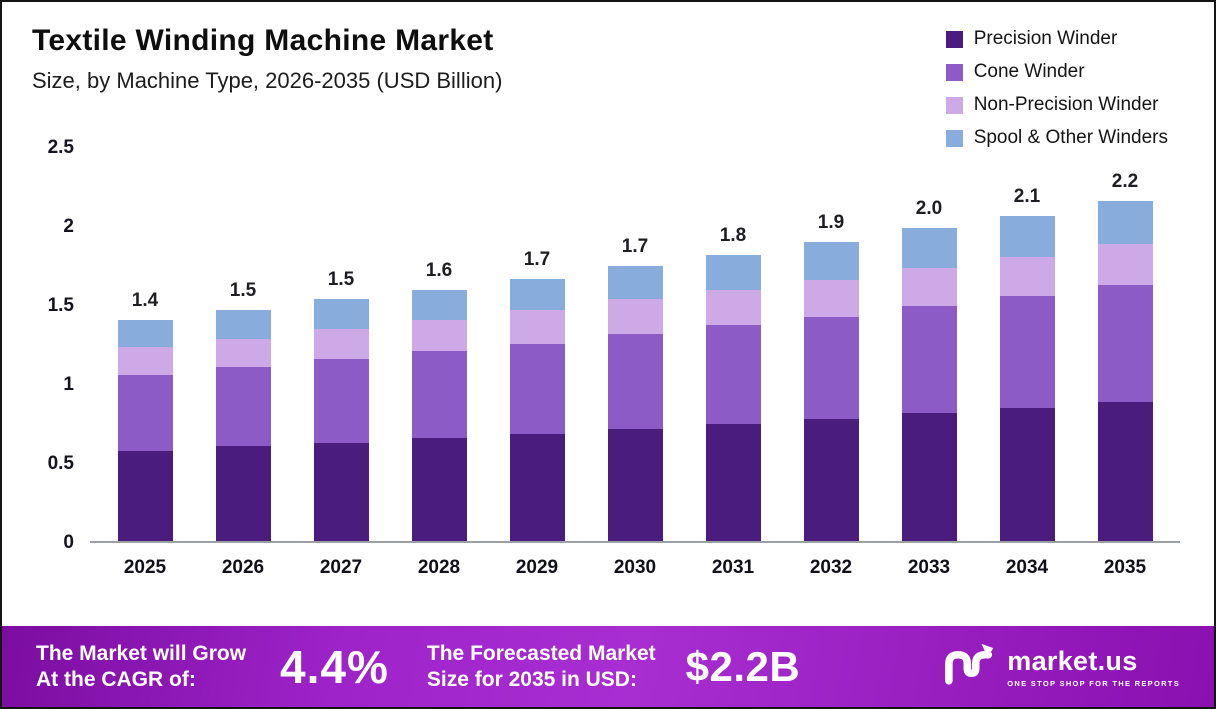  I want to click on brand-text: market.us ONE STOP SHOP FOR THE REPORTS, so click(1093, 667).